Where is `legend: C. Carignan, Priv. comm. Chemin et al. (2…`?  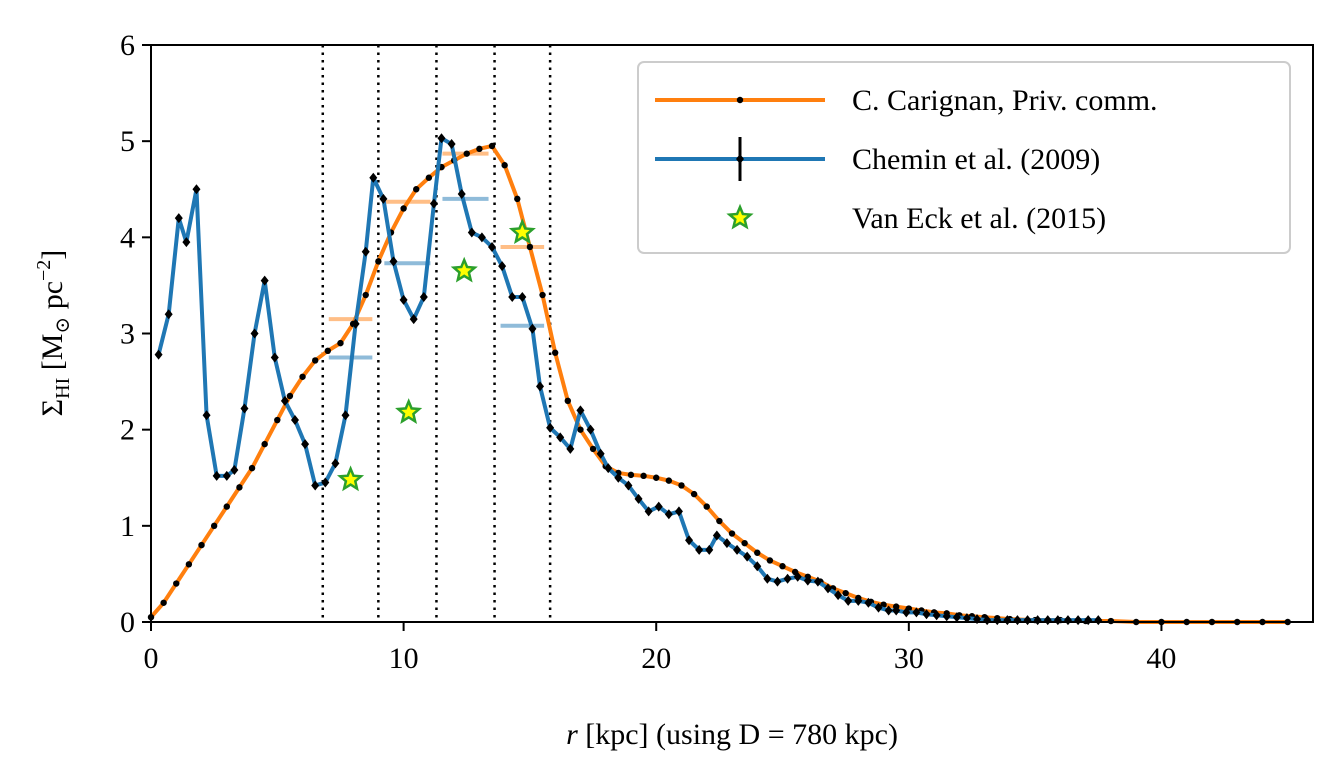
legend: C. Carignan, Priv. comm. Chemin et al. (2… is located at coordinates (964, 157).